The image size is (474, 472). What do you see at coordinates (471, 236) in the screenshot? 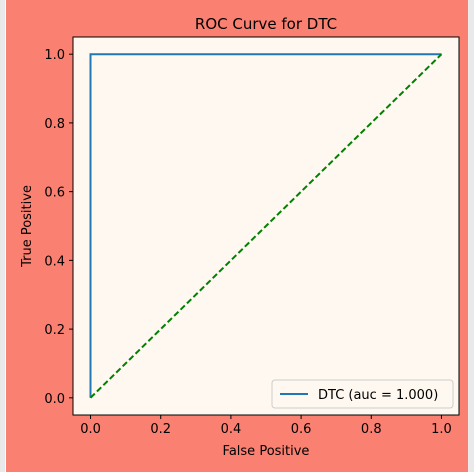
I see `page-right-edge` at bounding box center [471, 236].